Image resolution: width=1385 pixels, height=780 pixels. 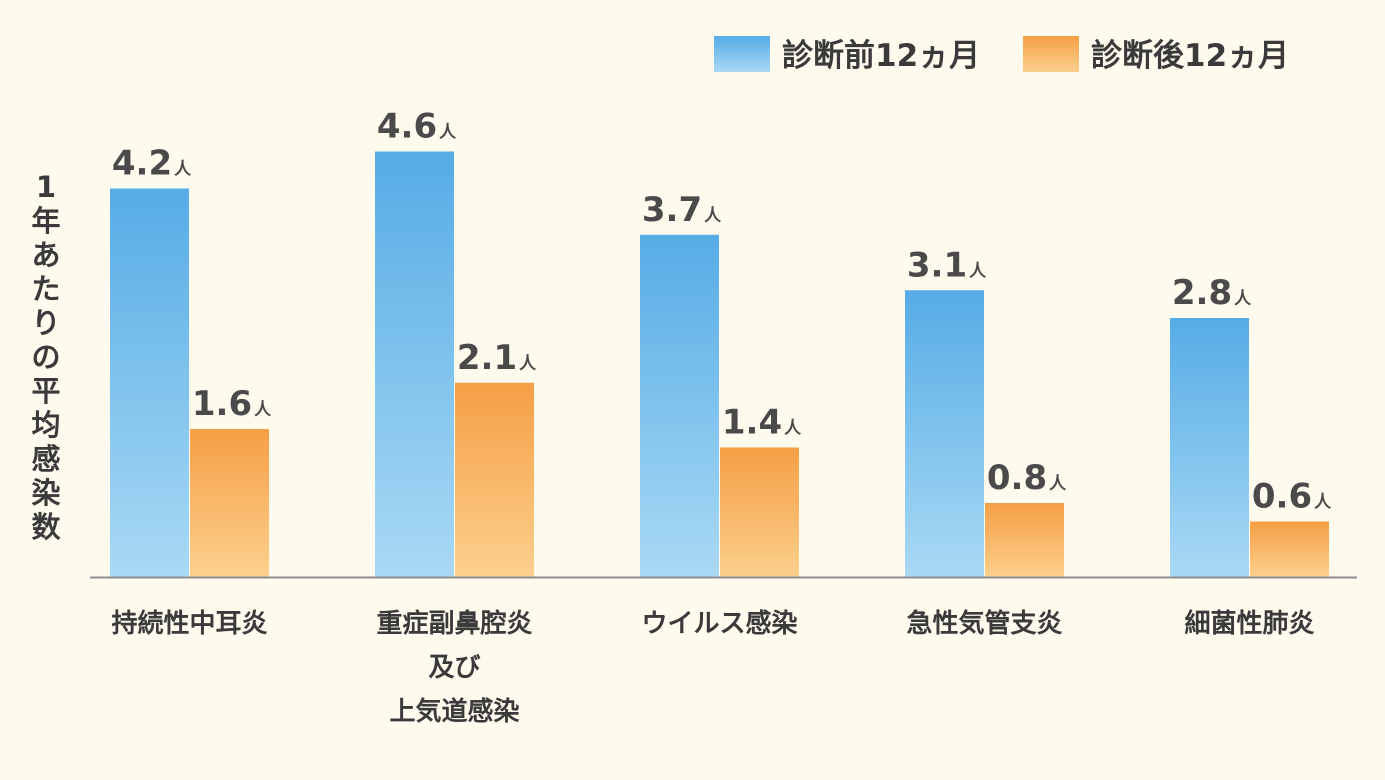 I want to click on category-label: 重症副鼻腔炎, so click(x=454, y=623).